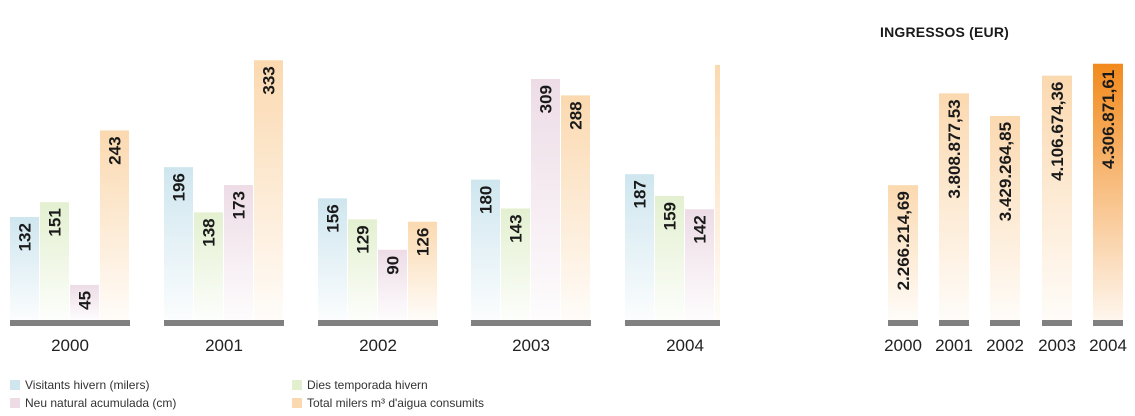 The image size is (1135, 416). I want to click on revenue-value-label: 3.429.264,85, so click(1005, 171).